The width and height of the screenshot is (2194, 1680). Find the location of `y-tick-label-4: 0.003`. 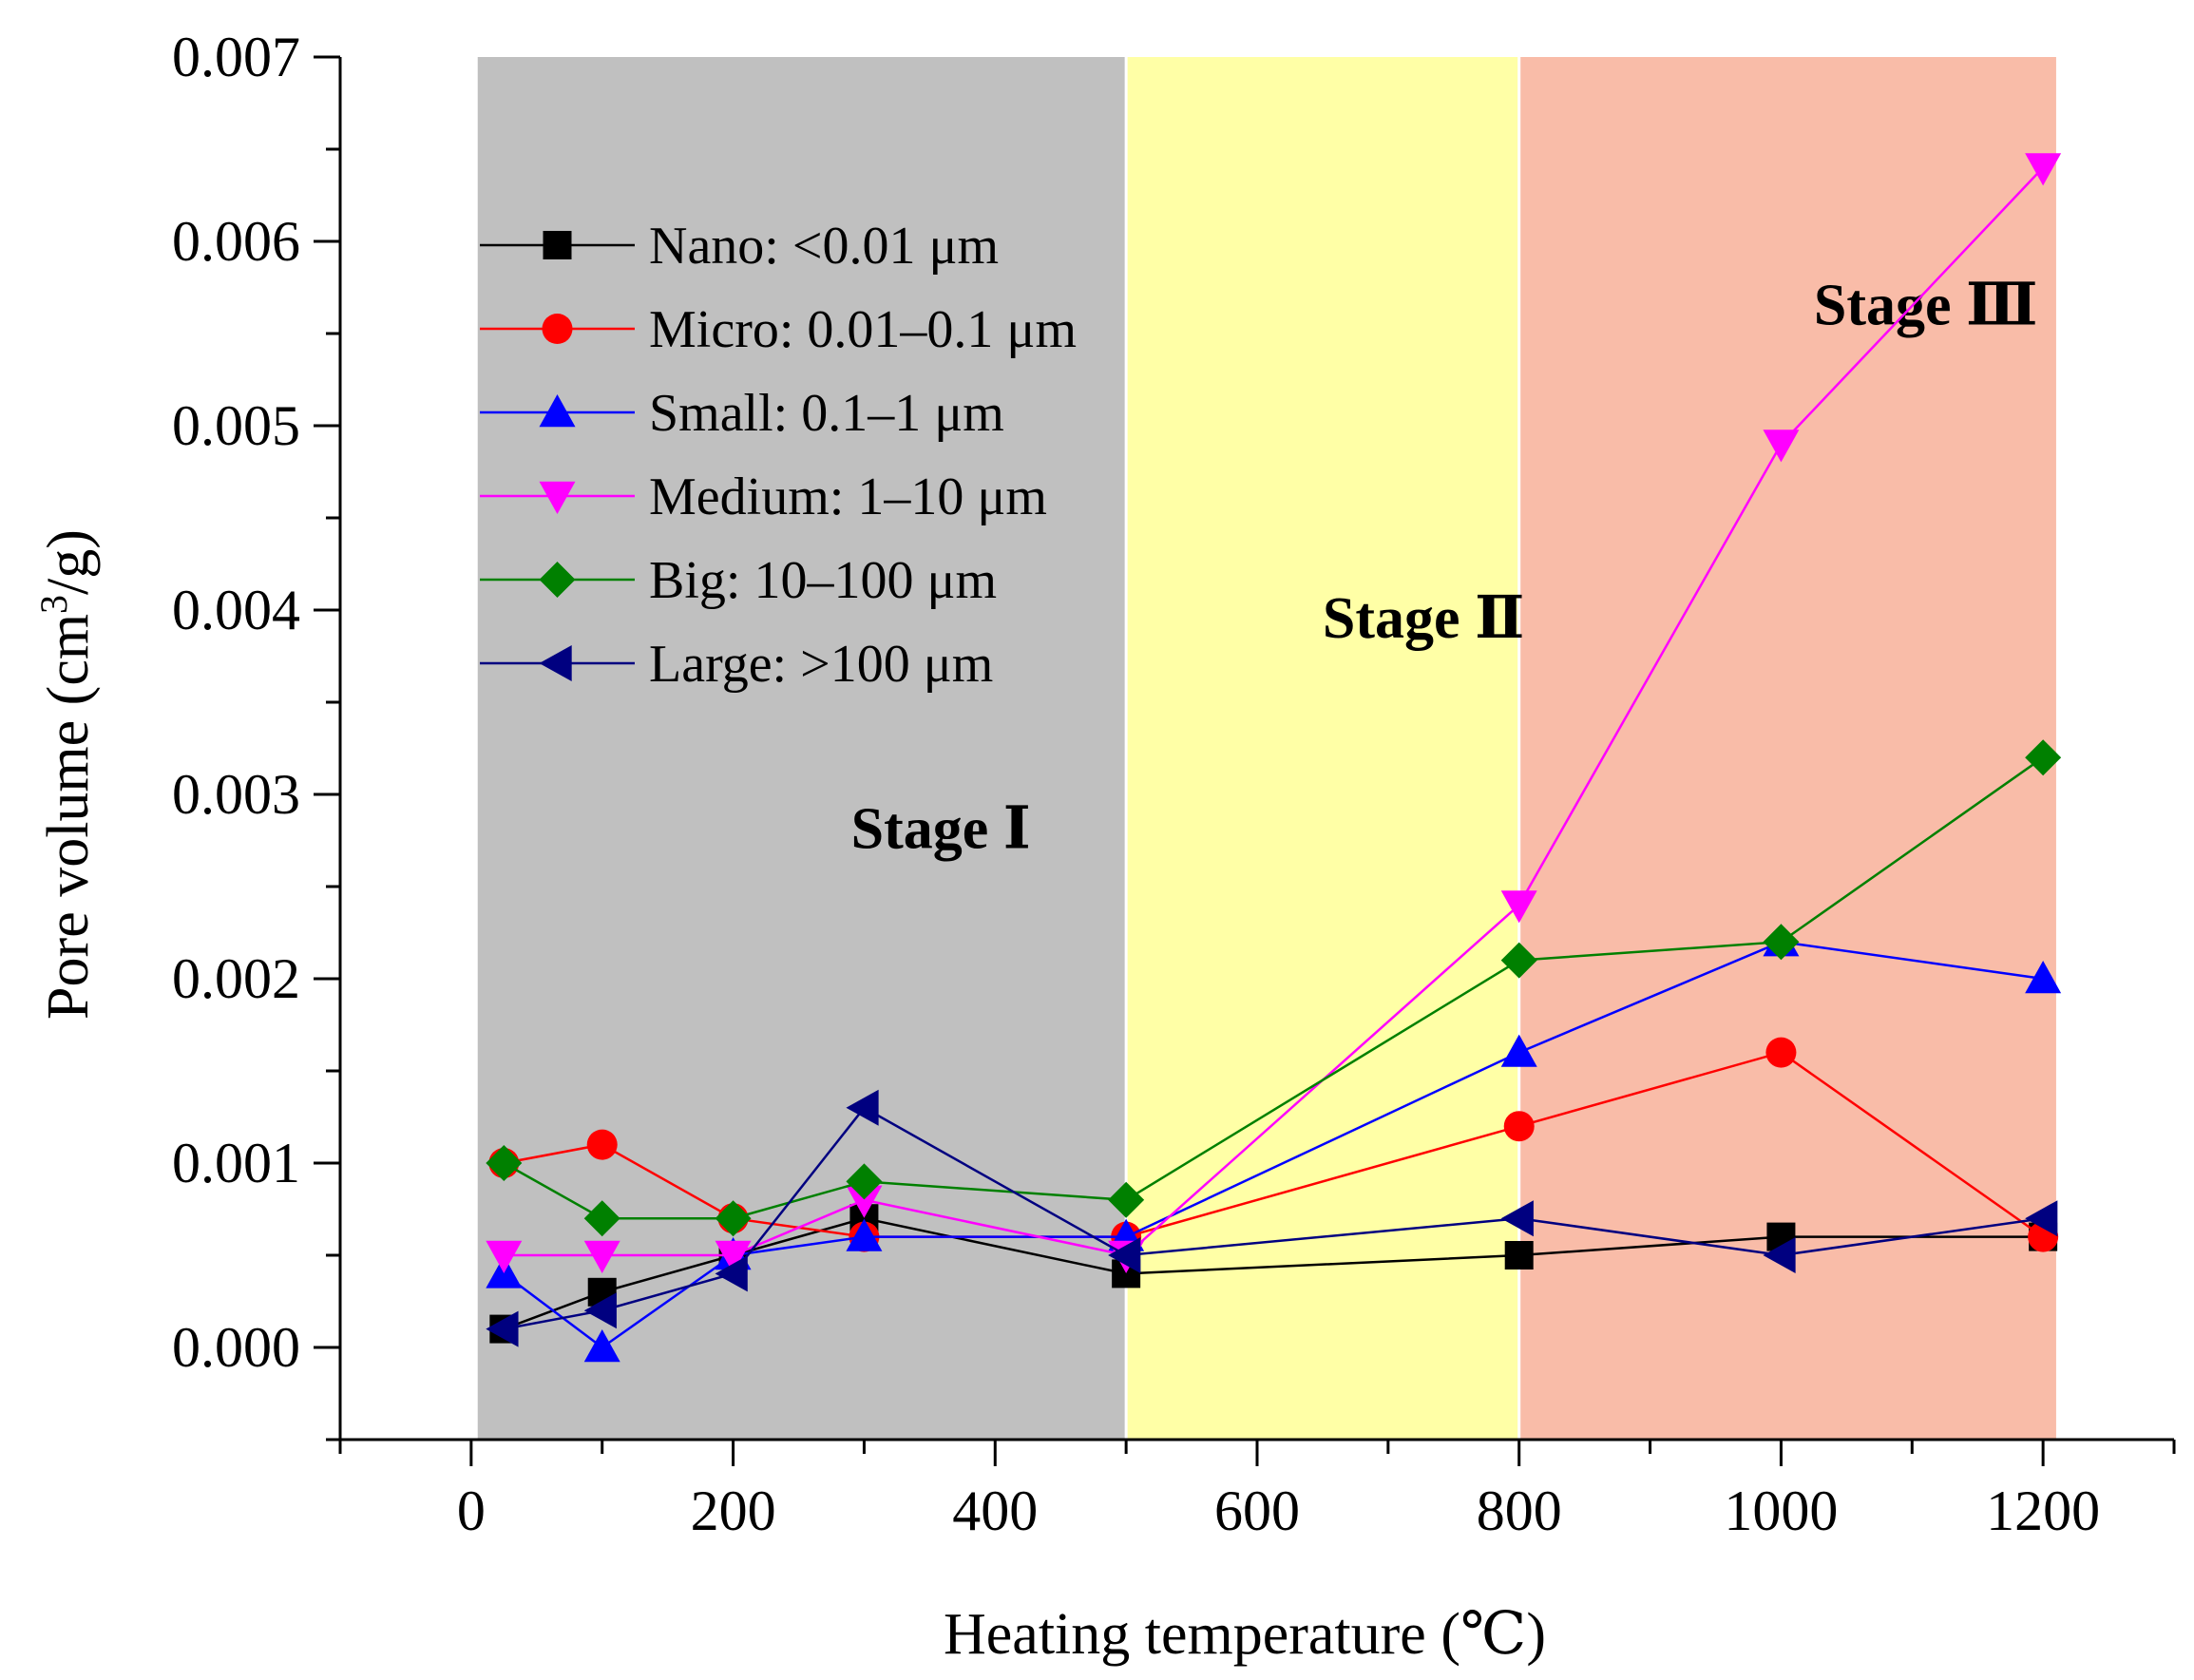

y-tick-label-4: 0.003 is located at coordinates (236, 794).